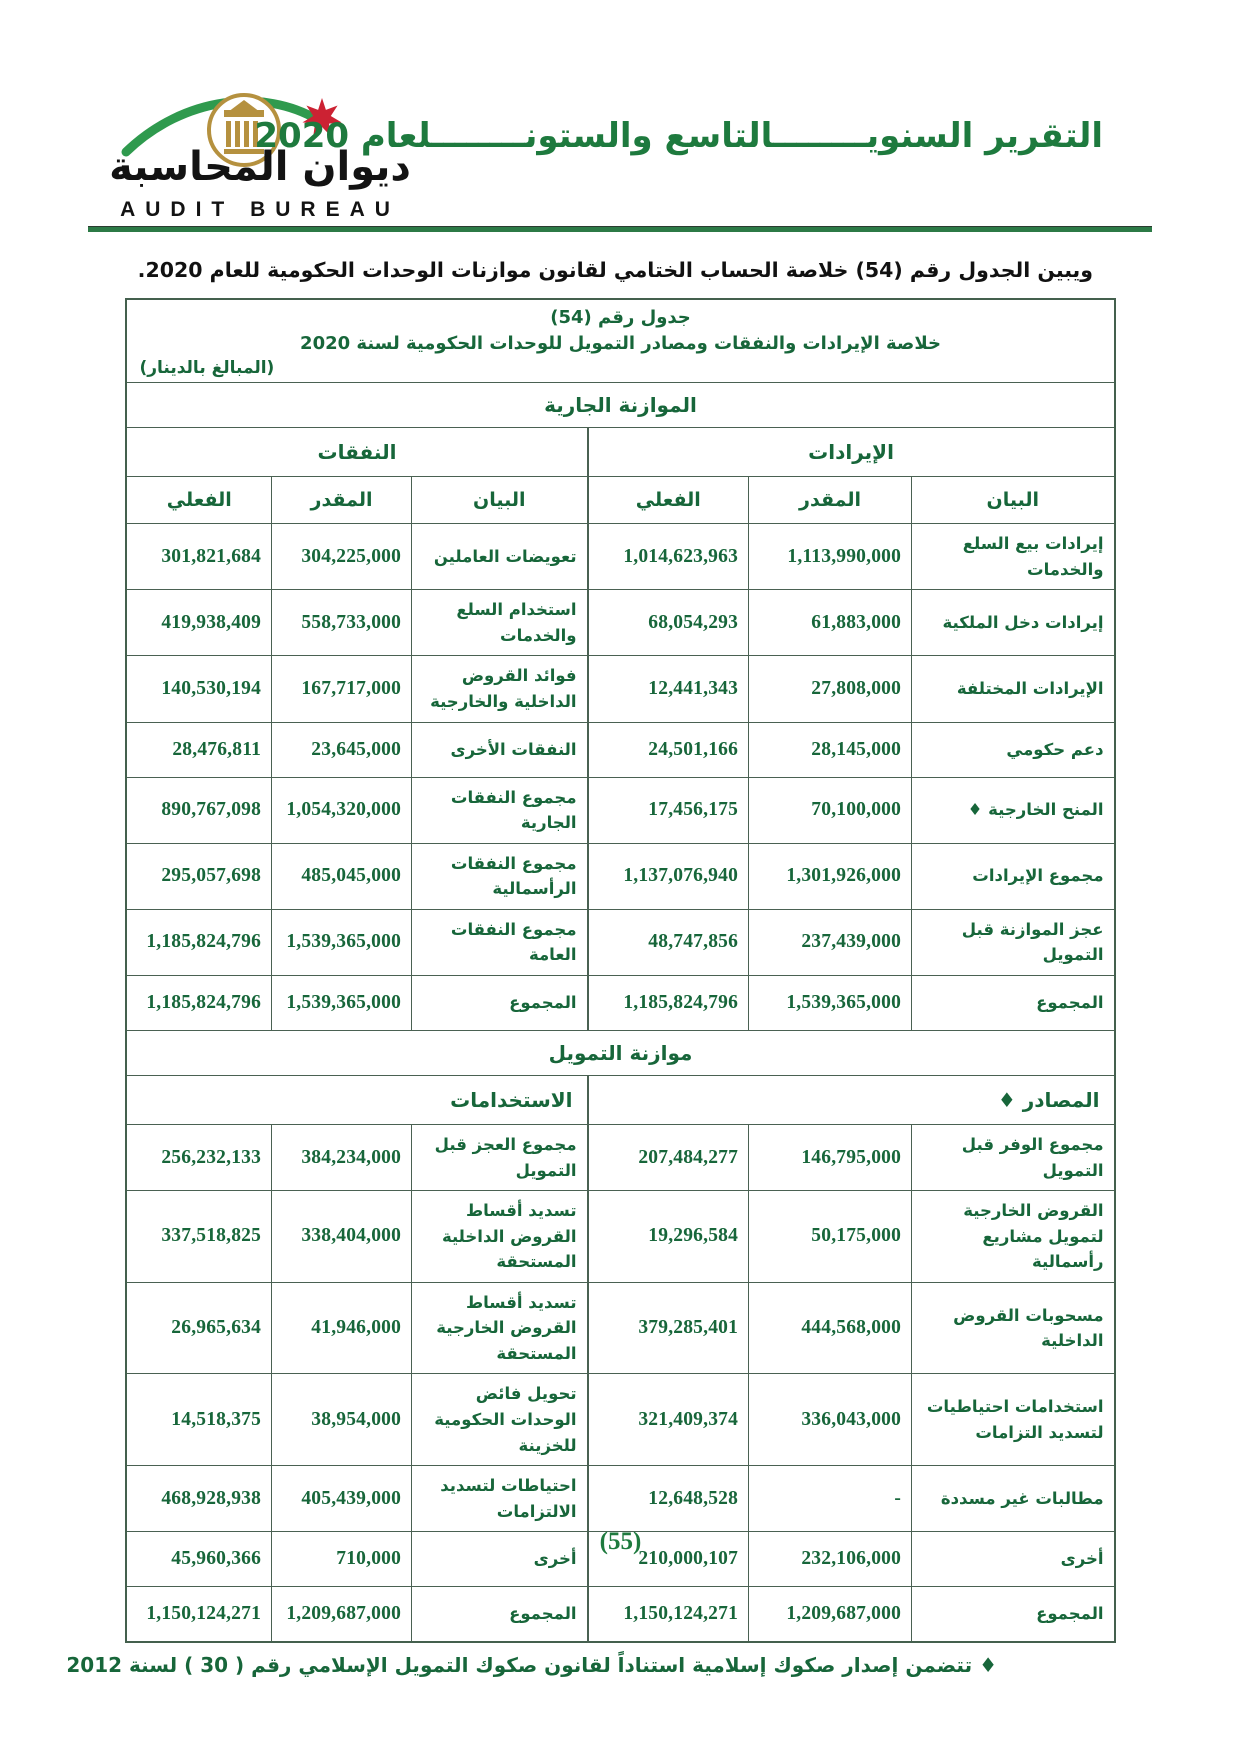 This screenshot has width=1241, height=1755. I want to click on revenue-actual-value: 1,014,623,963, so click(668, 557).